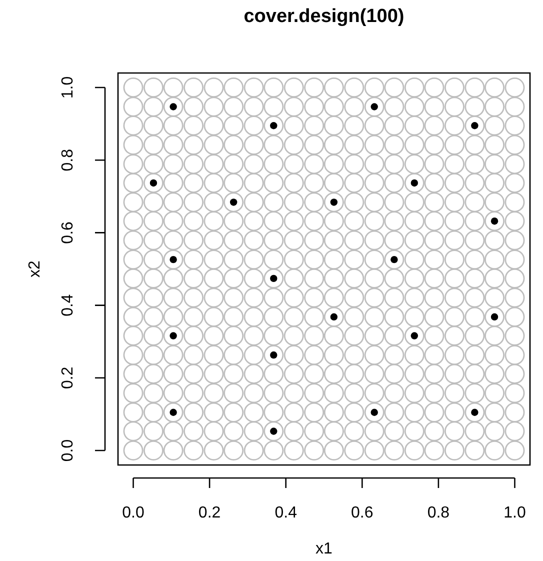 The width and height of the screenshot is (543, 561). What do you see at coordinates (35, 269) in the screenshot?
I see `y-axis-title: x2` at bounding box center [35, 269].